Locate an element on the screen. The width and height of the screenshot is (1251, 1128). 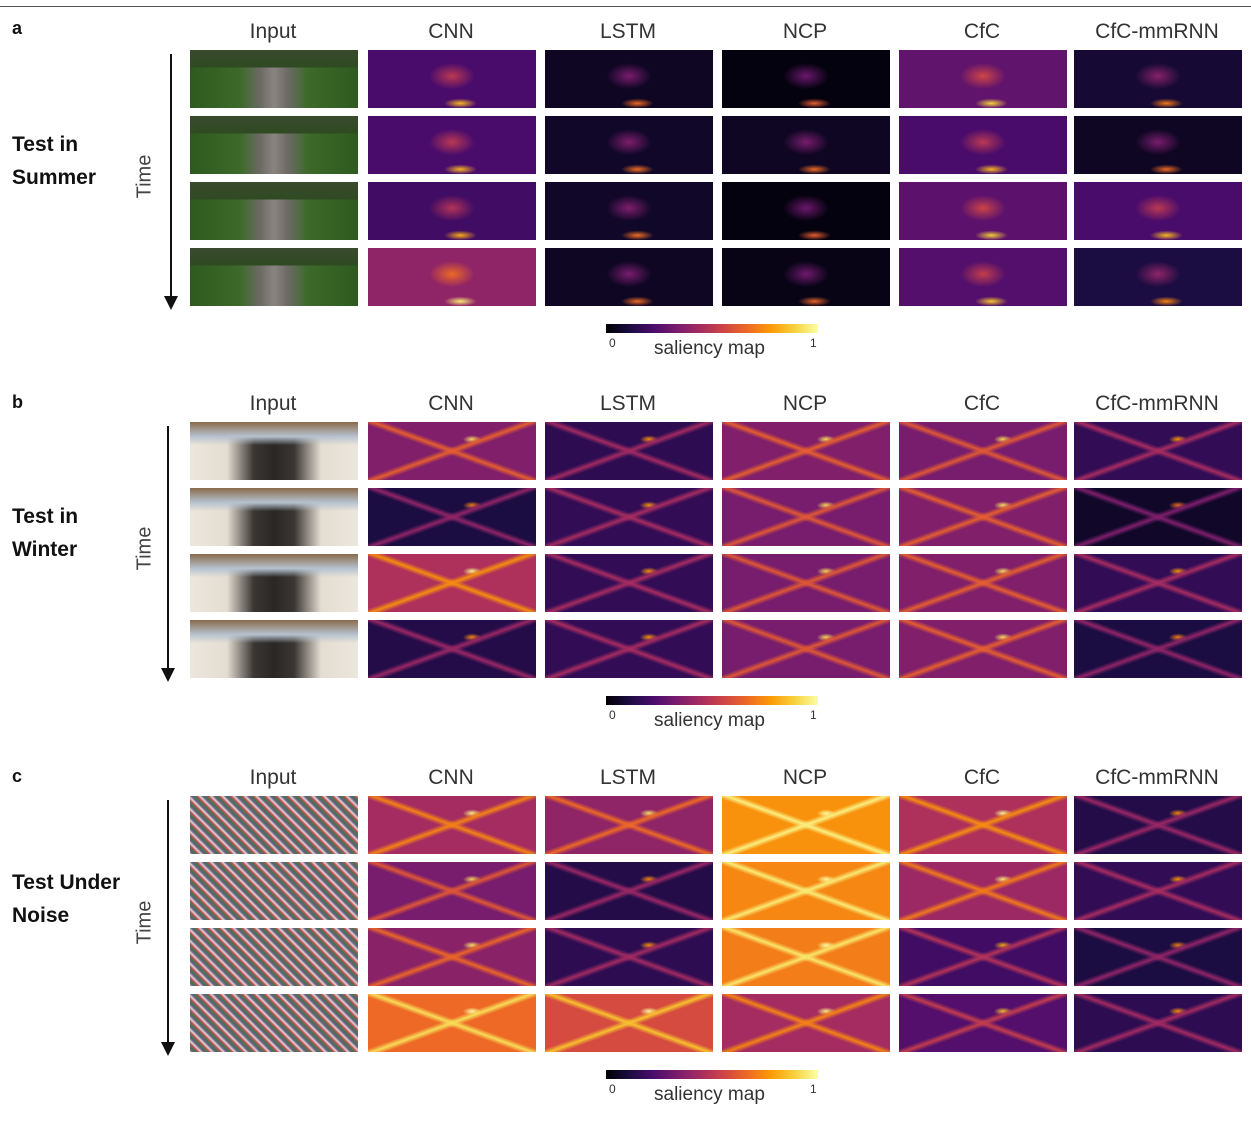
panel-letter: c is located at coordinates (17, 776).